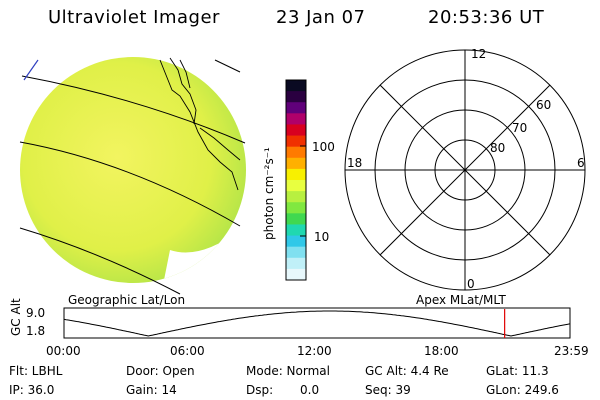  Describe the element at coordinates (407, 371) in the screenshot. I see `status-gc-alt: GC Alt: 4.4 Re` at that location.